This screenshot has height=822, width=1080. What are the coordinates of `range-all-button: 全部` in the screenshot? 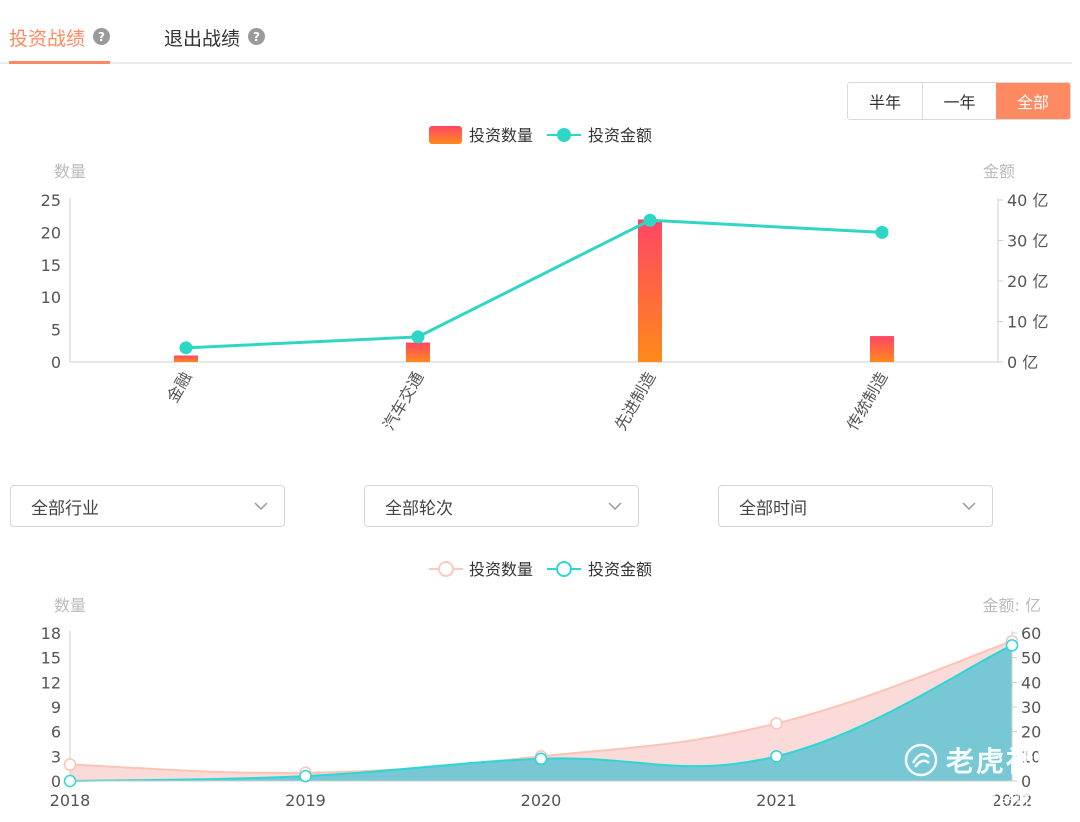 It's located at (1033, 101).